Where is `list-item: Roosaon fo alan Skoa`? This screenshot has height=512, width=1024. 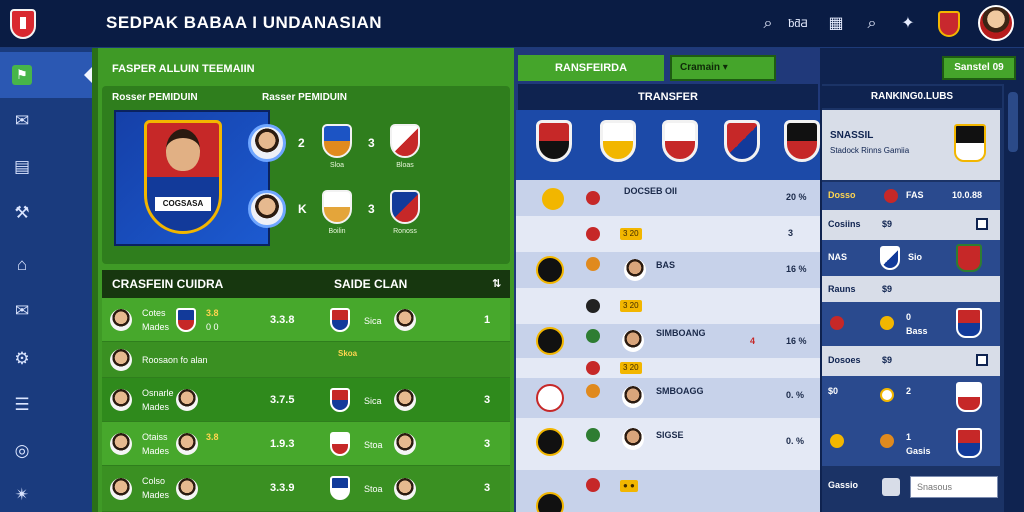
list-item: Roosaon fo alan Skoa is located at coordinates (306, 360).